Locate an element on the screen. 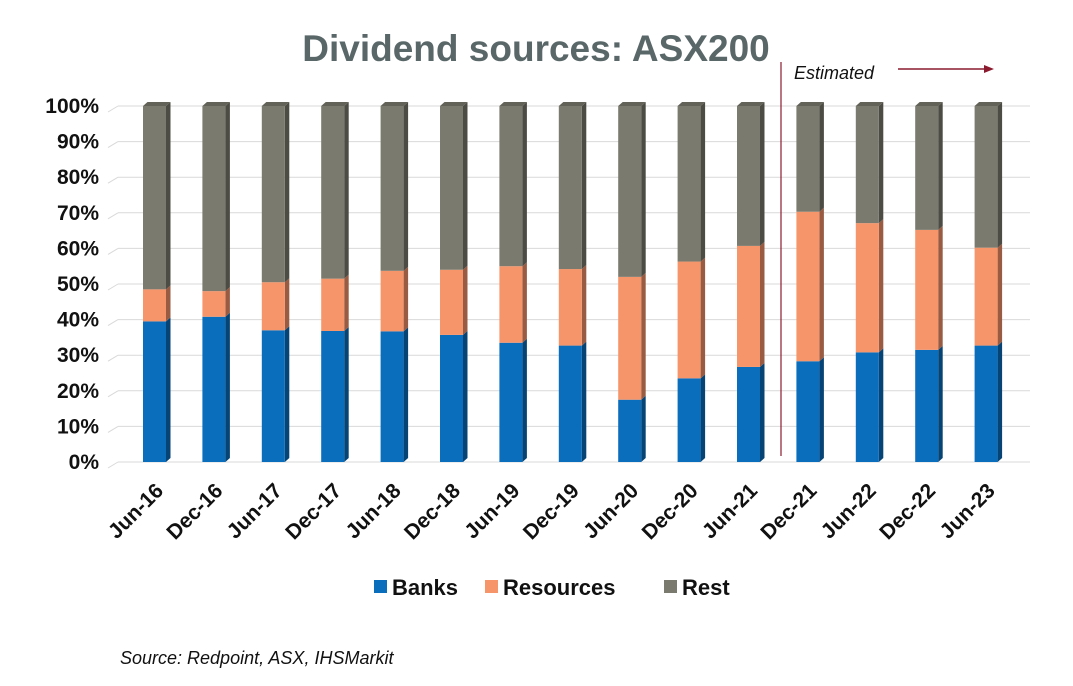  y-tick-label: 60% is located at coordinates (78, 248).